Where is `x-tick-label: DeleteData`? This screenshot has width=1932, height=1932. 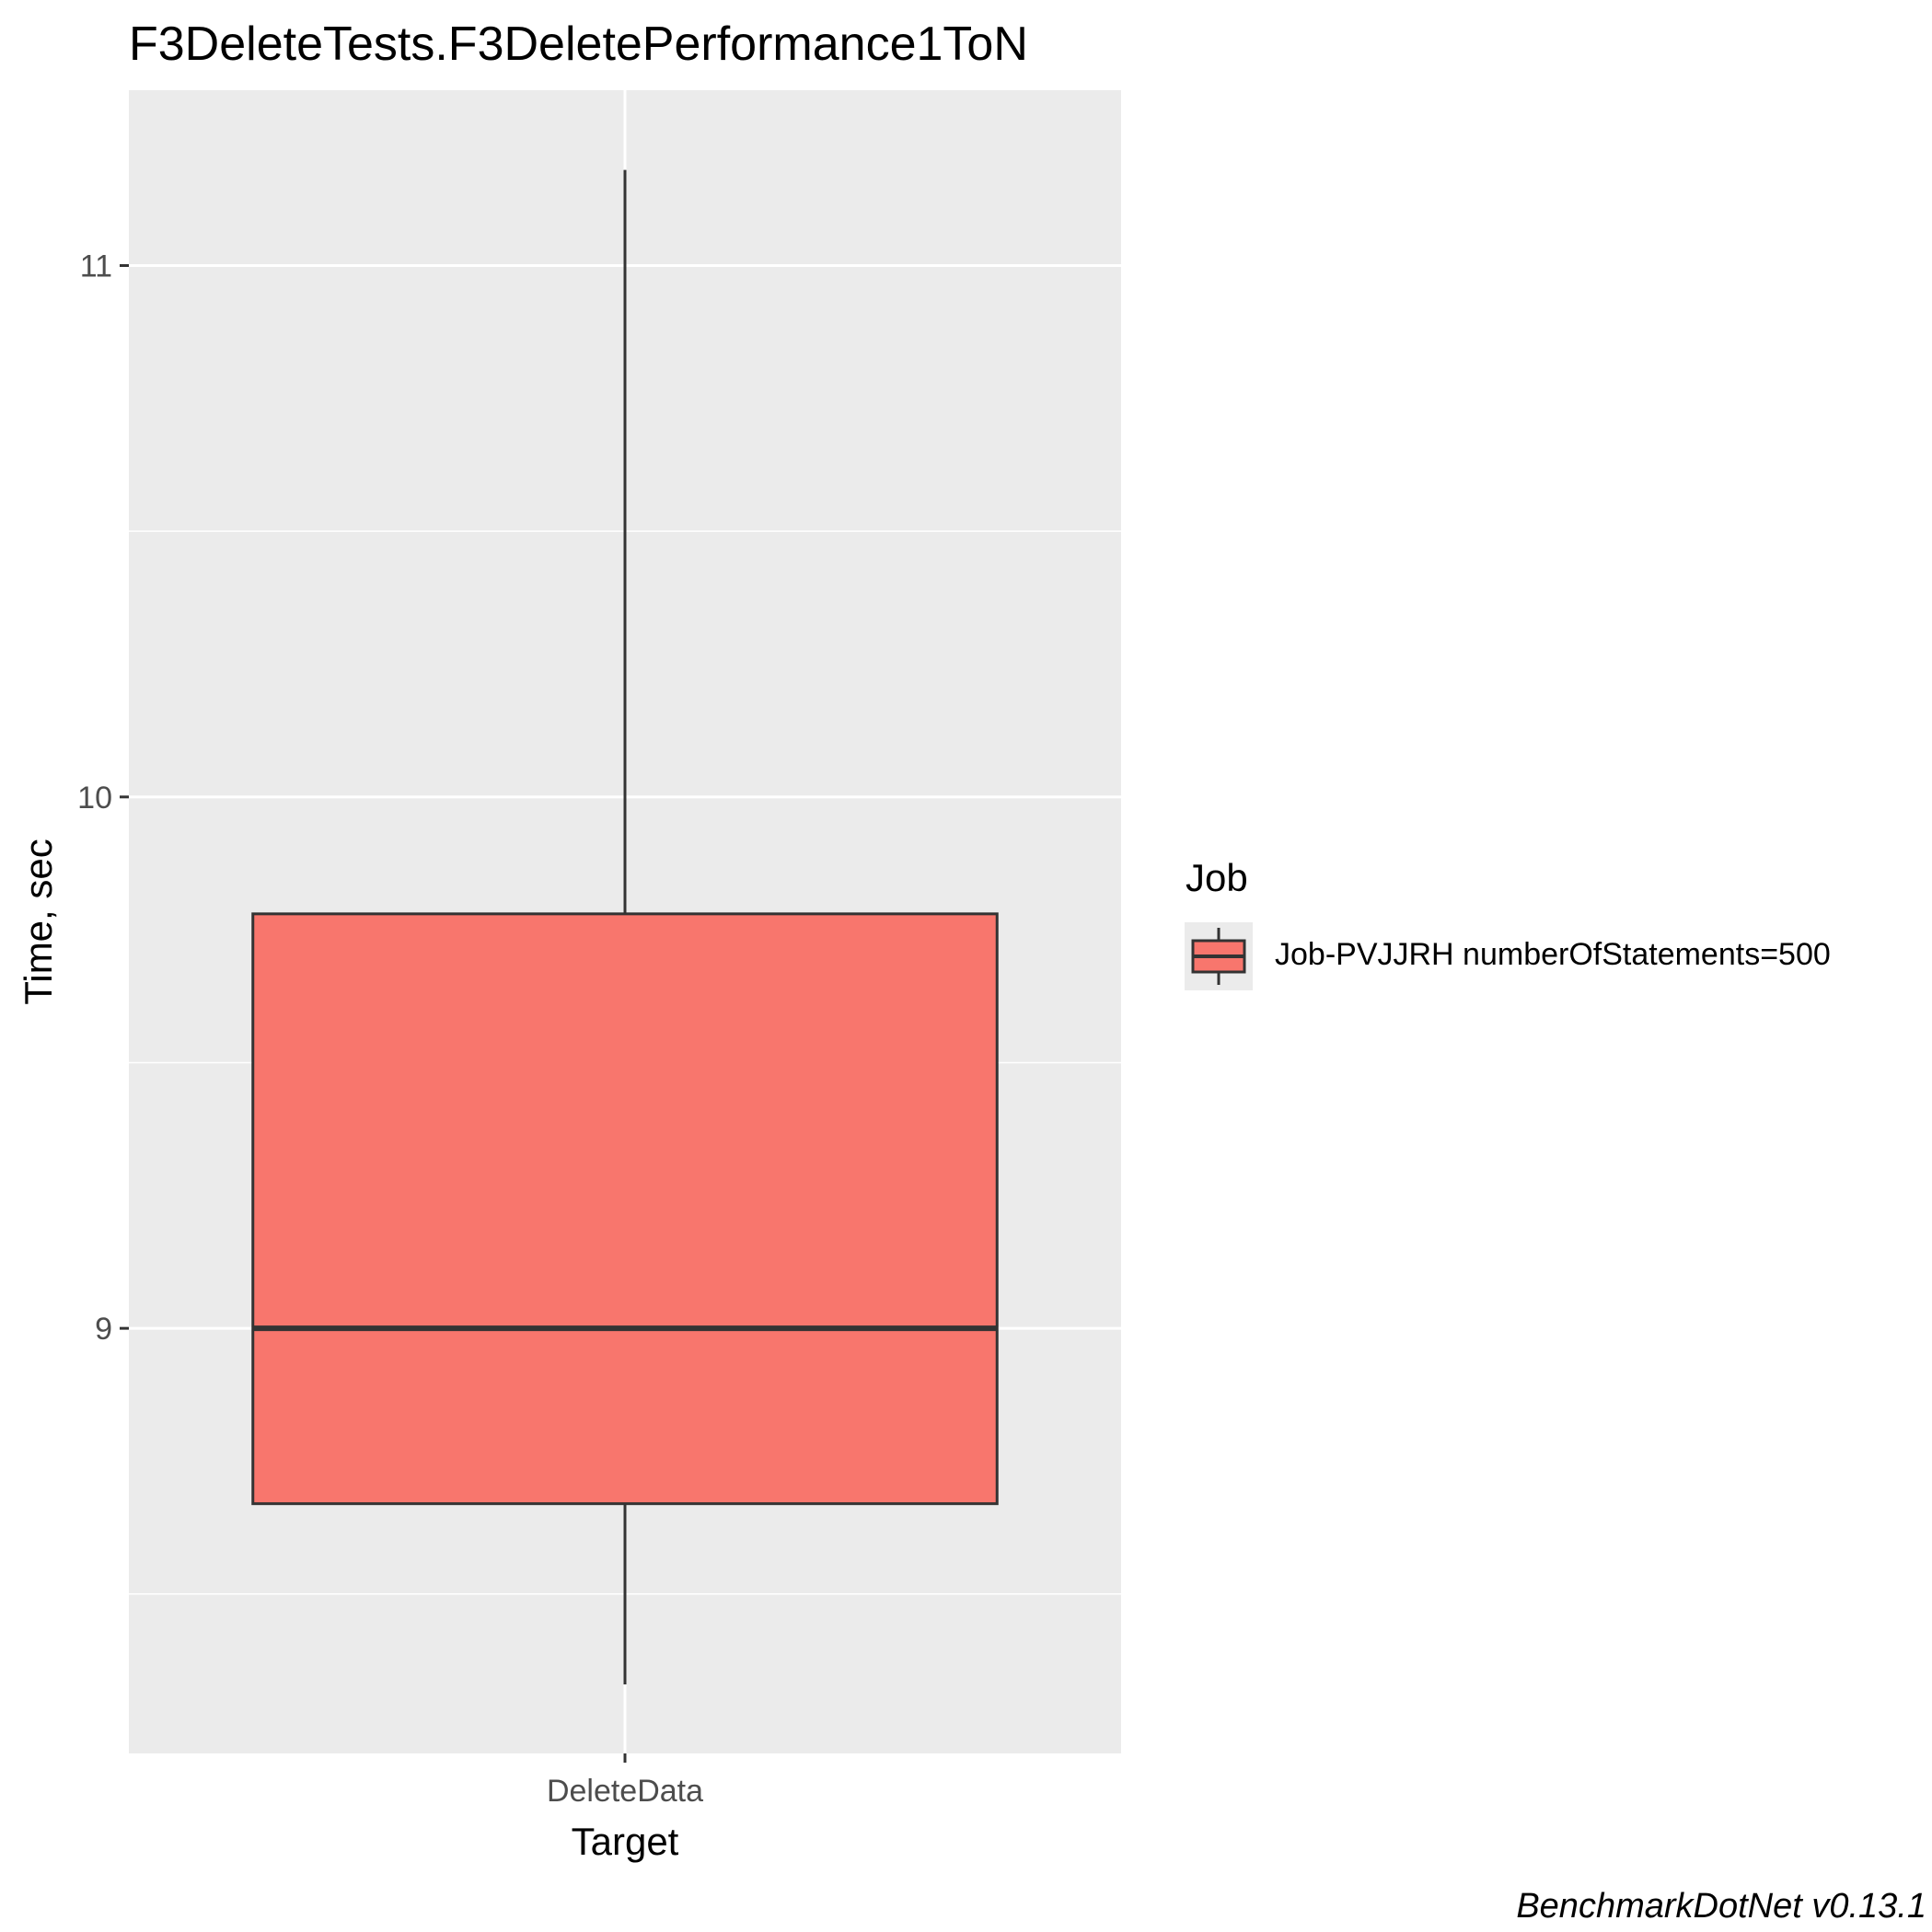
x-tick-label: DeleteData is located at coordinates (625, 1792).